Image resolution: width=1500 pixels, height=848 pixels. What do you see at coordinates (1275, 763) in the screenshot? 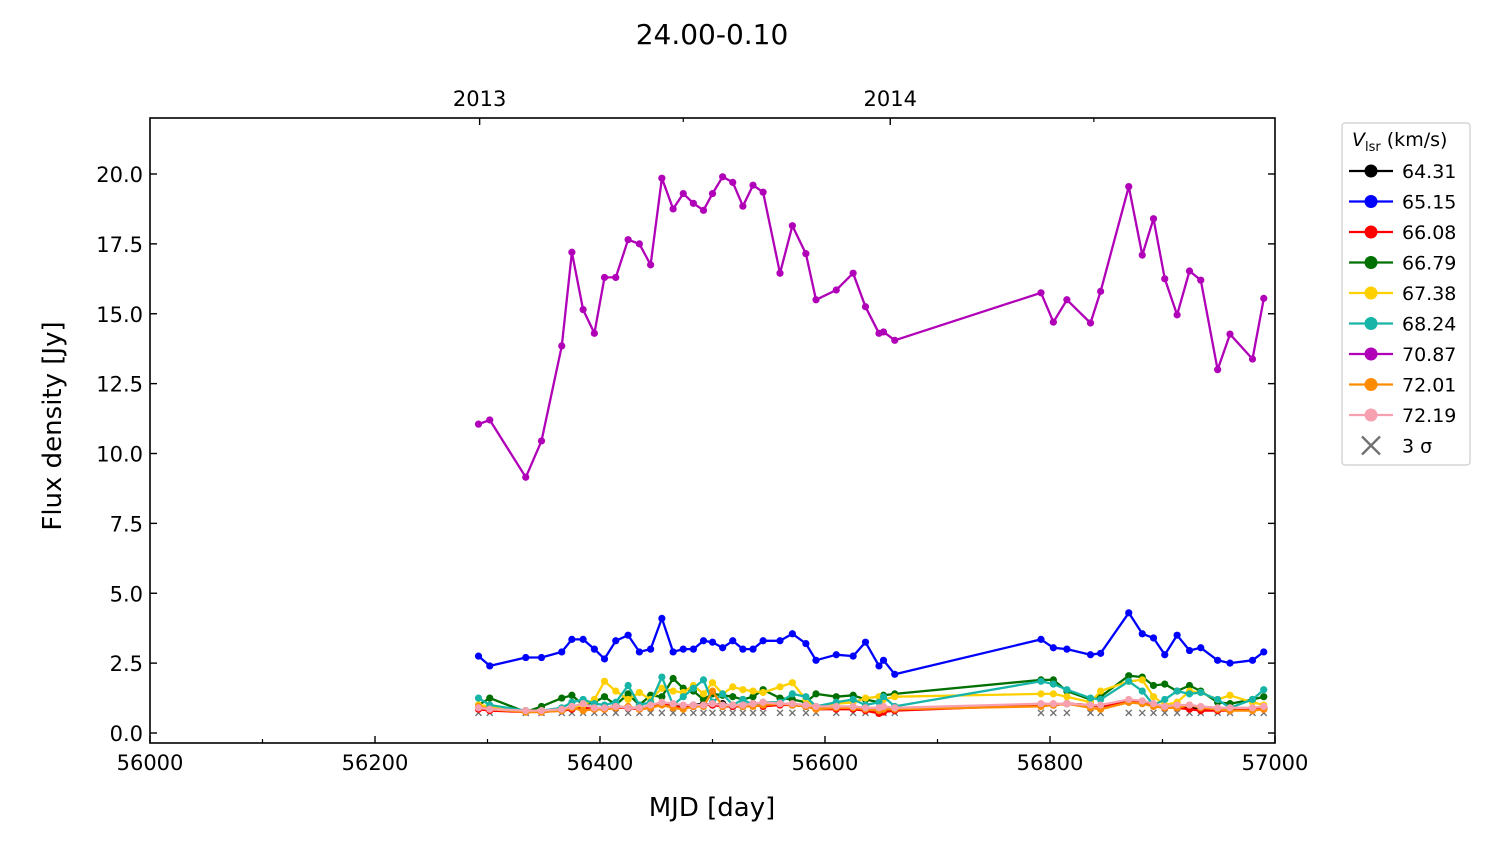
I see `x-tick-label: 57000` at bounding box center [1275, 763].